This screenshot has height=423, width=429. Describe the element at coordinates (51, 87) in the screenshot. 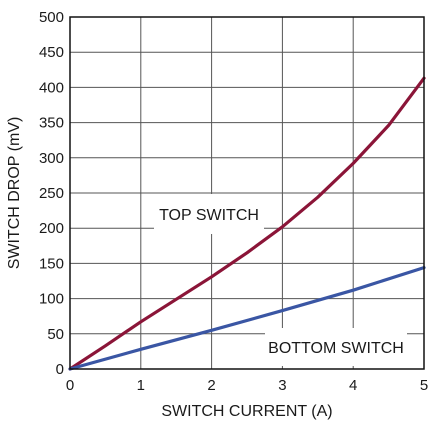

I see `y-tick-label: 400` at that location.